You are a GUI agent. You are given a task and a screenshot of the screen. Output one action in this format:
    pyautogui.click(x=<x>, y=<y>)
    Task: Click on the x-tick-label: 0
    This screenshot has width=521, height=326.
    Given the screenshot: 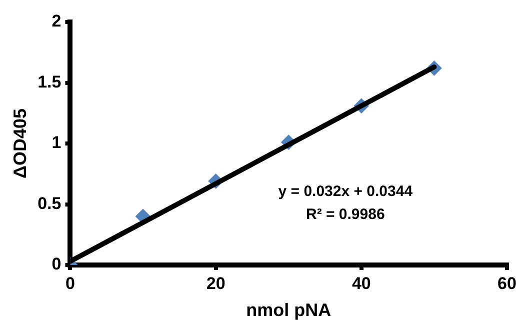 What is the action you would take?
    pyautogui.click(x=70, y=283)
    